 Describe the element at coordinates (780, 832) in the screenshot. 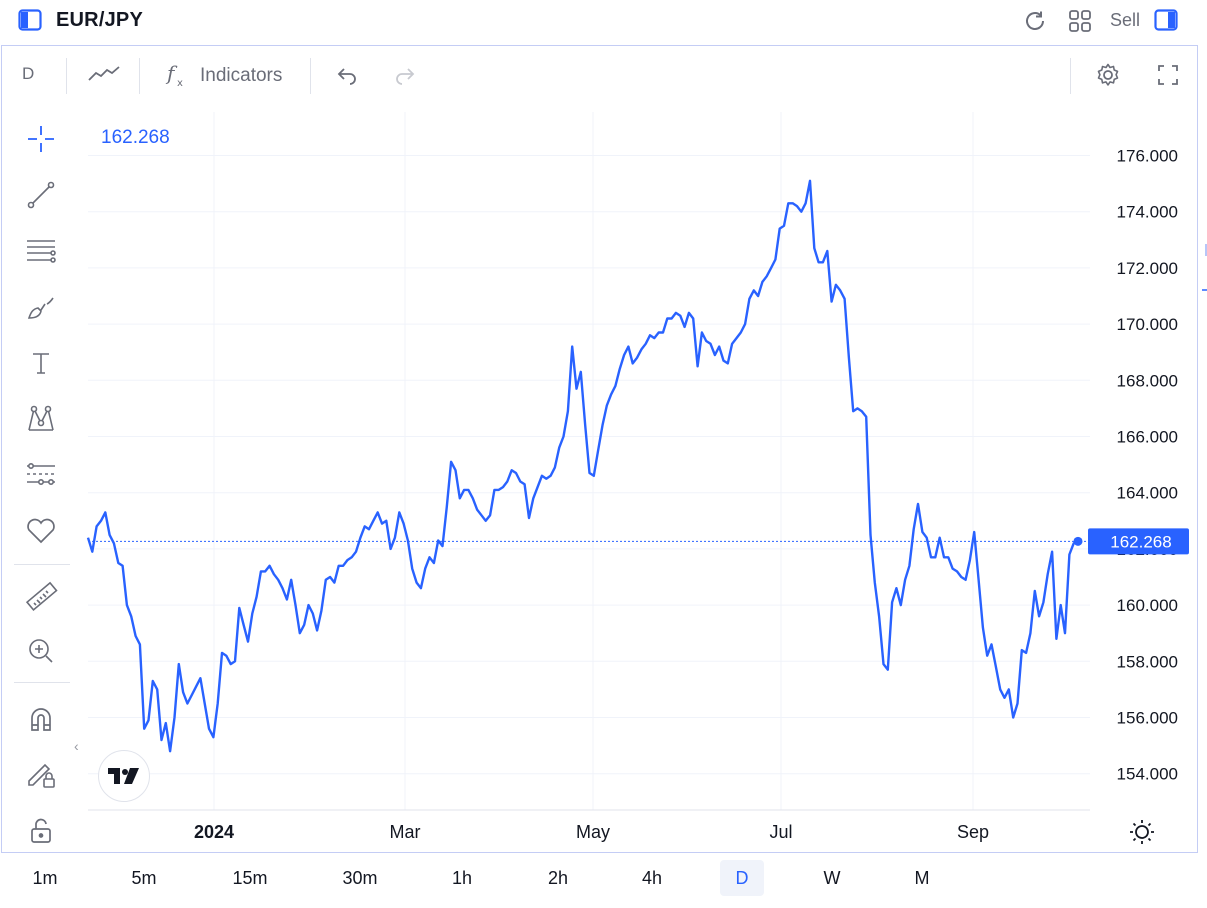

I see `x-tick-label: Jul` at that location.